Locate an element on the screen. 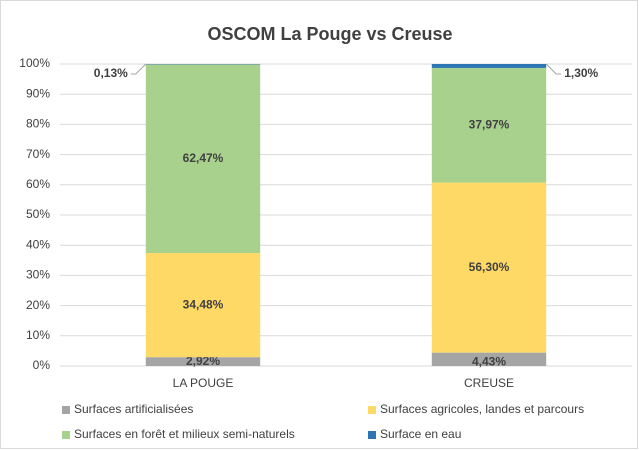 The width and height of the screenshot is (639, 450). data-label: 34,48% is located at coordinates (203, 304).